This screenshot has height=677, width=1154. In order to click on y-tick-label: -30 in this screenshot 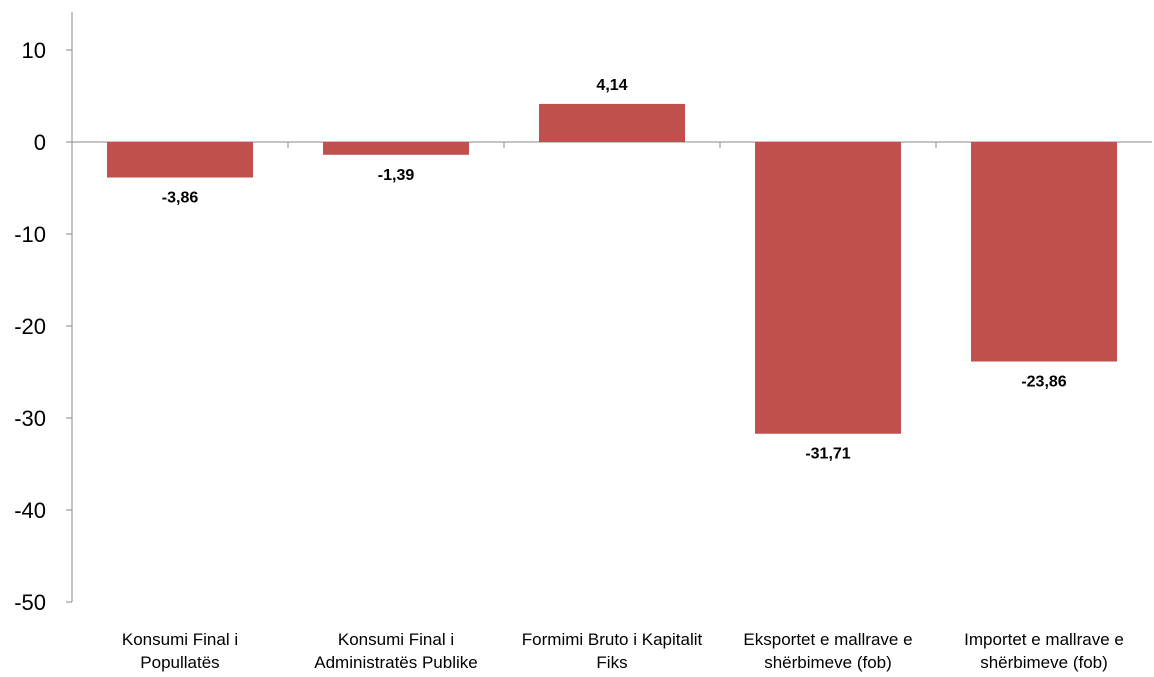, I will do `click(30, 418)`.